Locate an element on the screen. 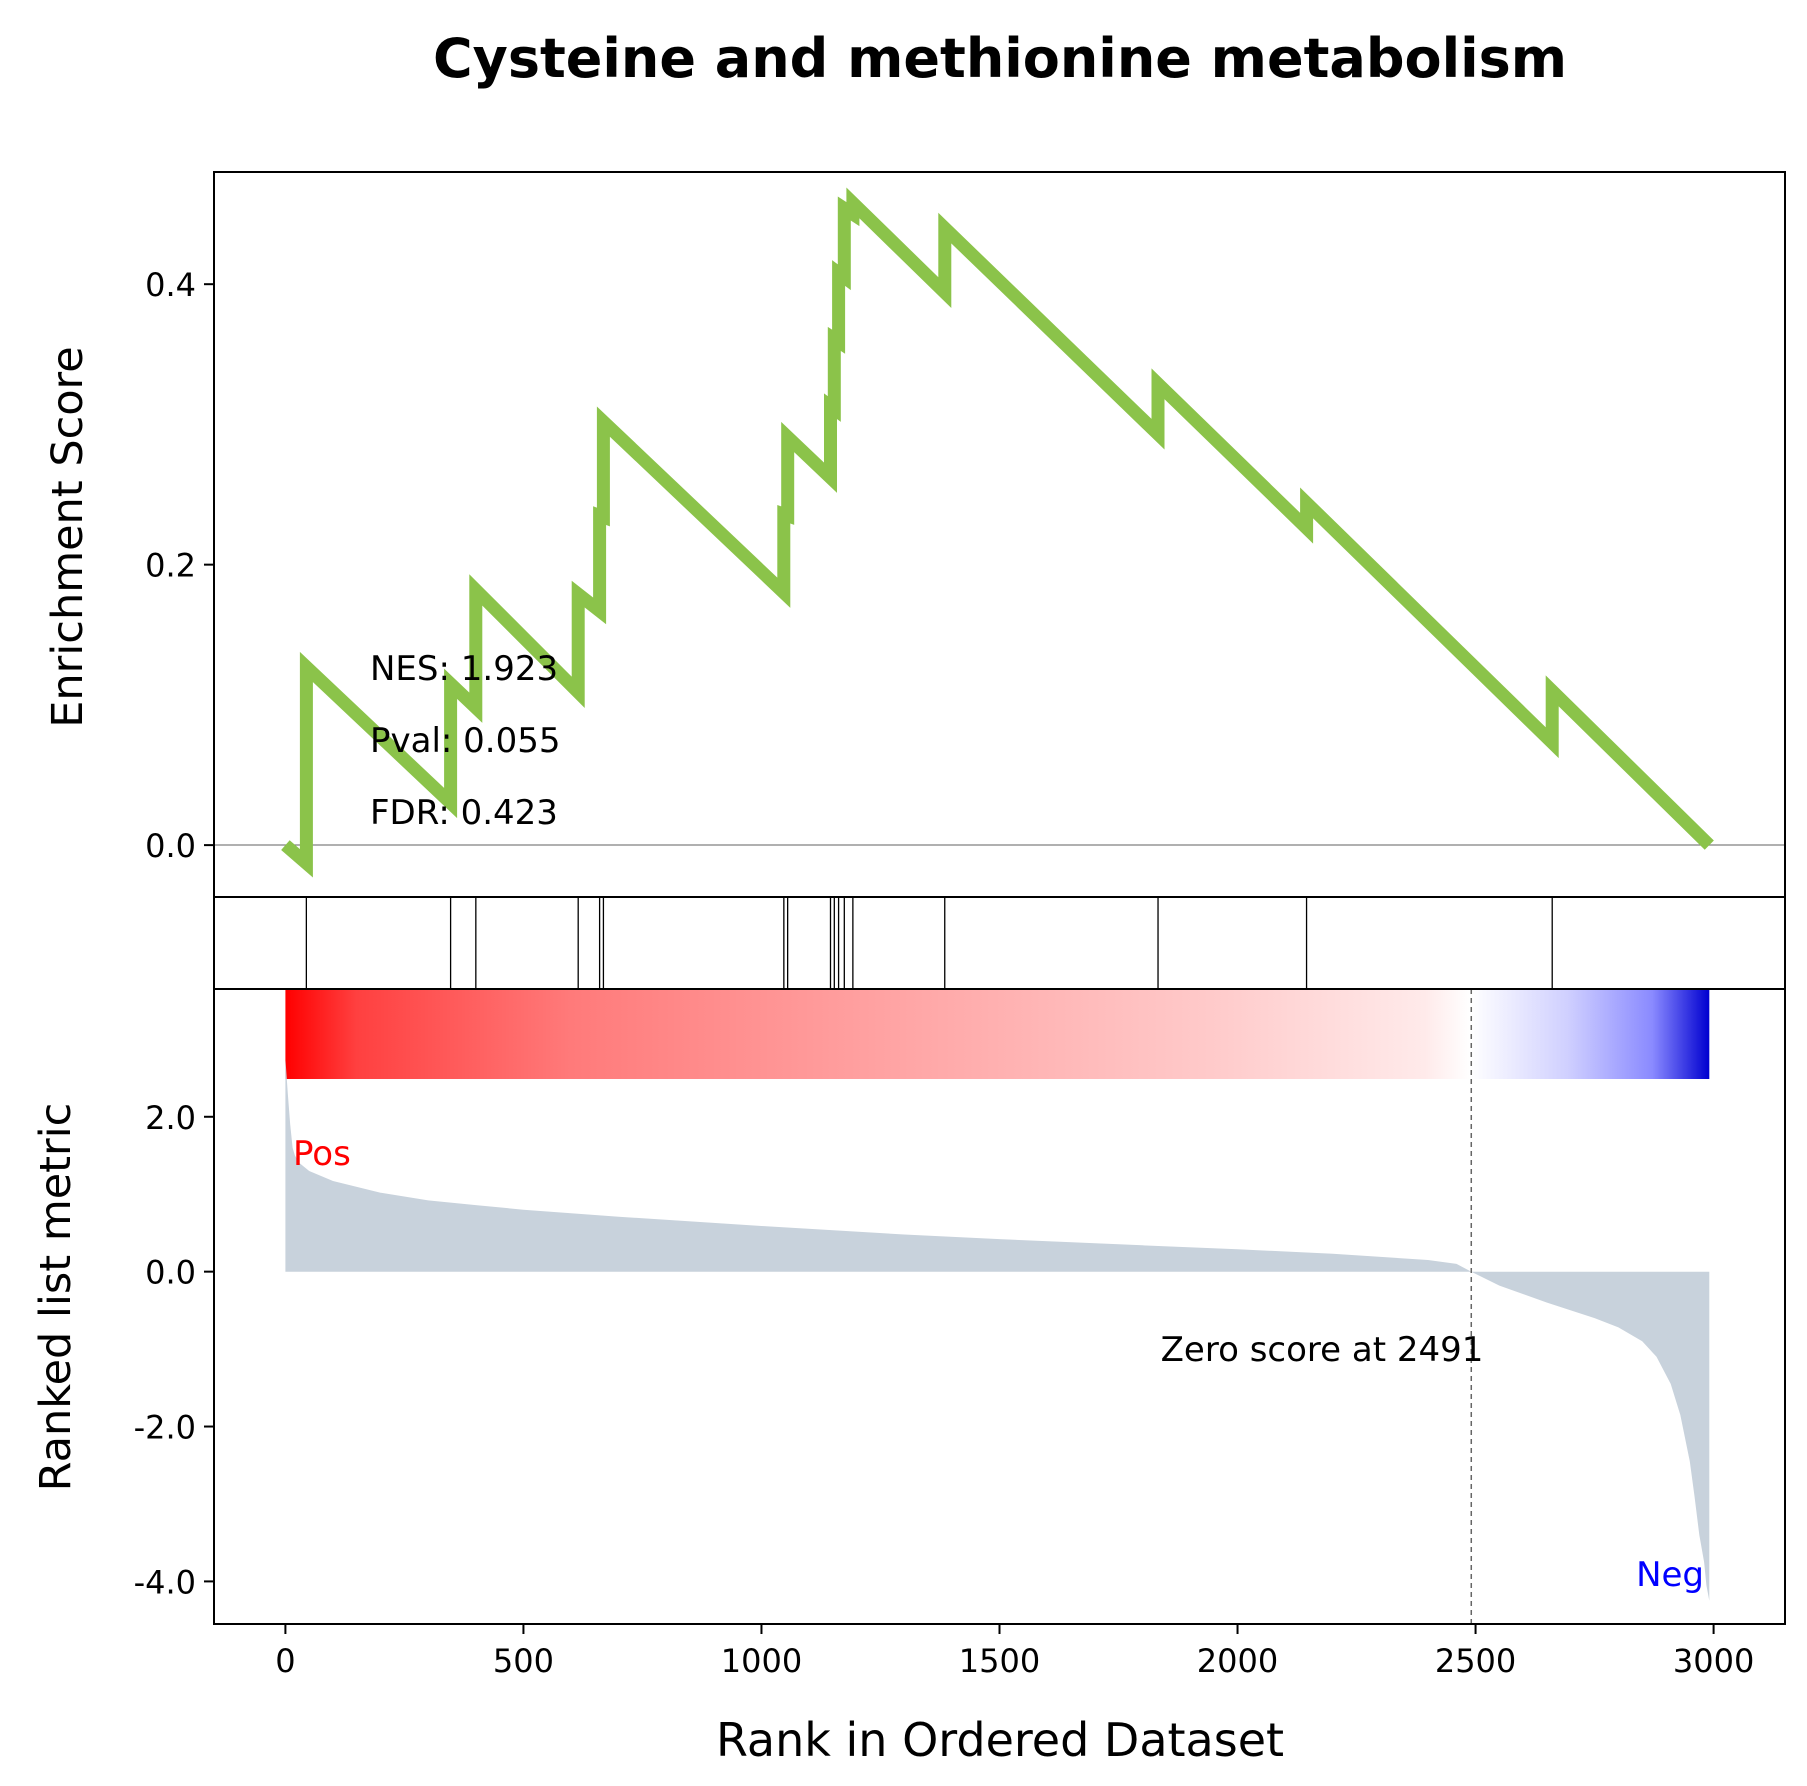 The width and height of the screenshot is (1807, 1786). x-axis-label: Rank in Ordered Dataset is located at coordinates (1000, 1740).